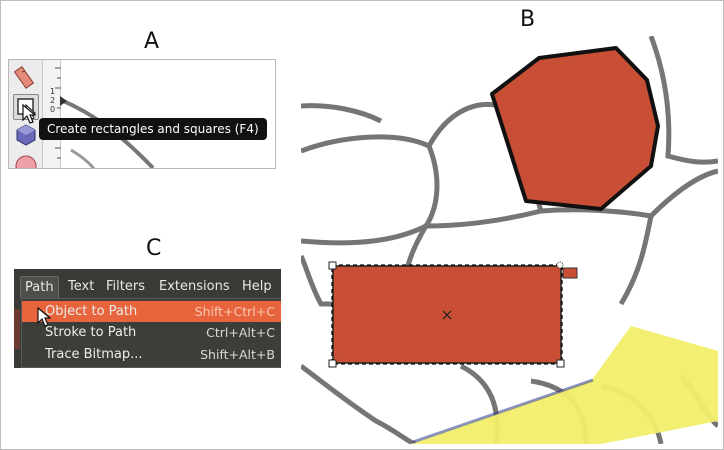  I want to click on panel-label-c: C, so click(154, 248).